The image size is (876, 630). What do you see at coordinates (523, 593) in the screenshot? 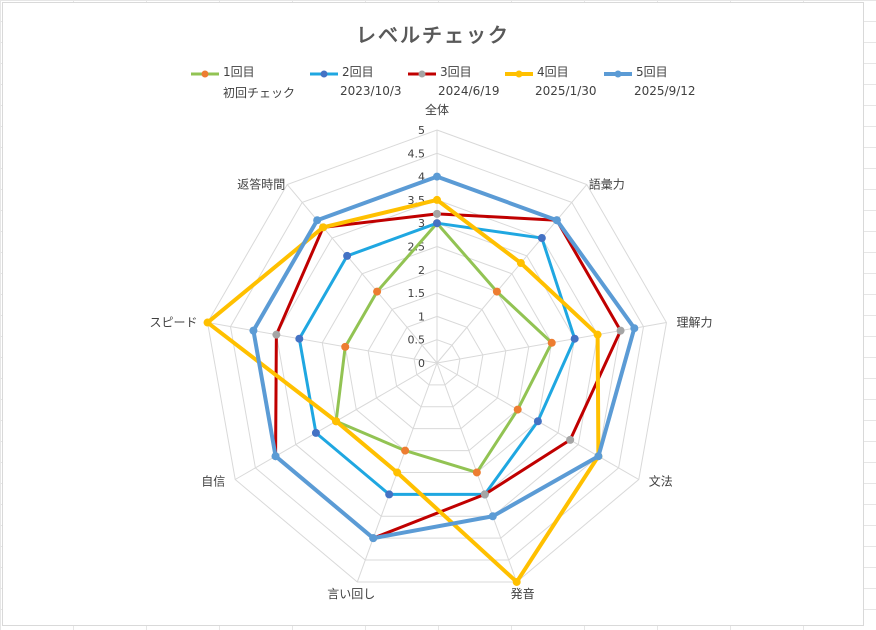
I see `axis-label: 発音` at bounding box center [523, 593].